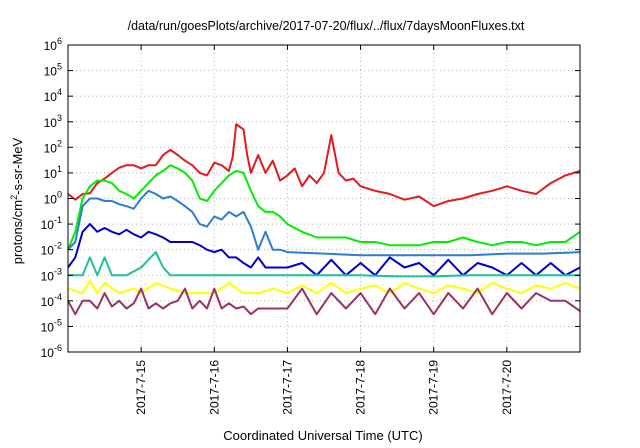 The width and height of the screenshot is (640, 448). I want to click on y-tick-label: 10⁻⁶, so click(51, 351).